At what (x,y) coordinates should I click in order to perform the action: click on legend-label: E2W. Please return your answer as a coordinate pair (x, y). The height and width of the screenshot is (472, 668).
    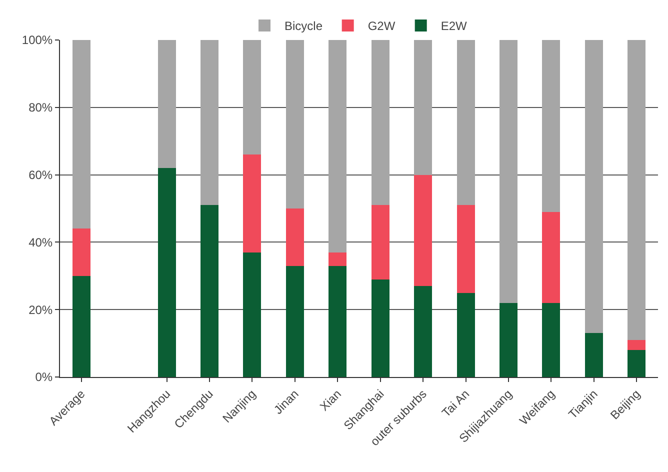
    Looking at the image, I should click on (454, 26).